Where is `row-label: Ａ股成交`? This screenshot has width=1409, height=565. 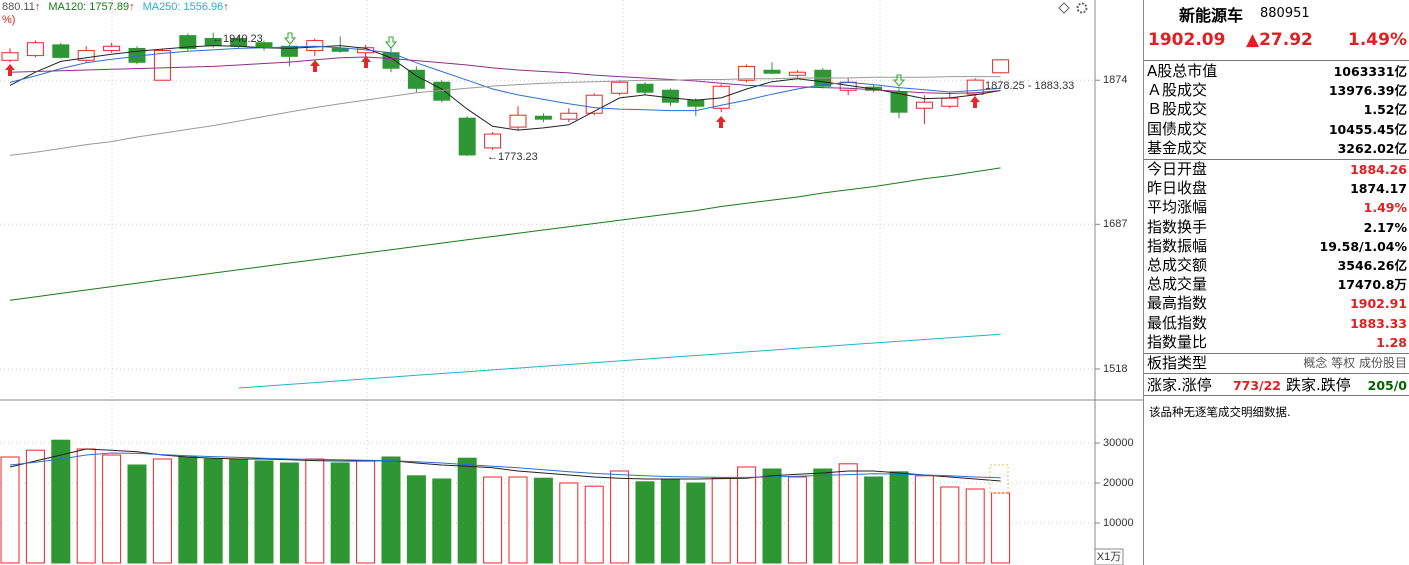 row-label: Ａ股成交 is located at coordinates (1177, 90).